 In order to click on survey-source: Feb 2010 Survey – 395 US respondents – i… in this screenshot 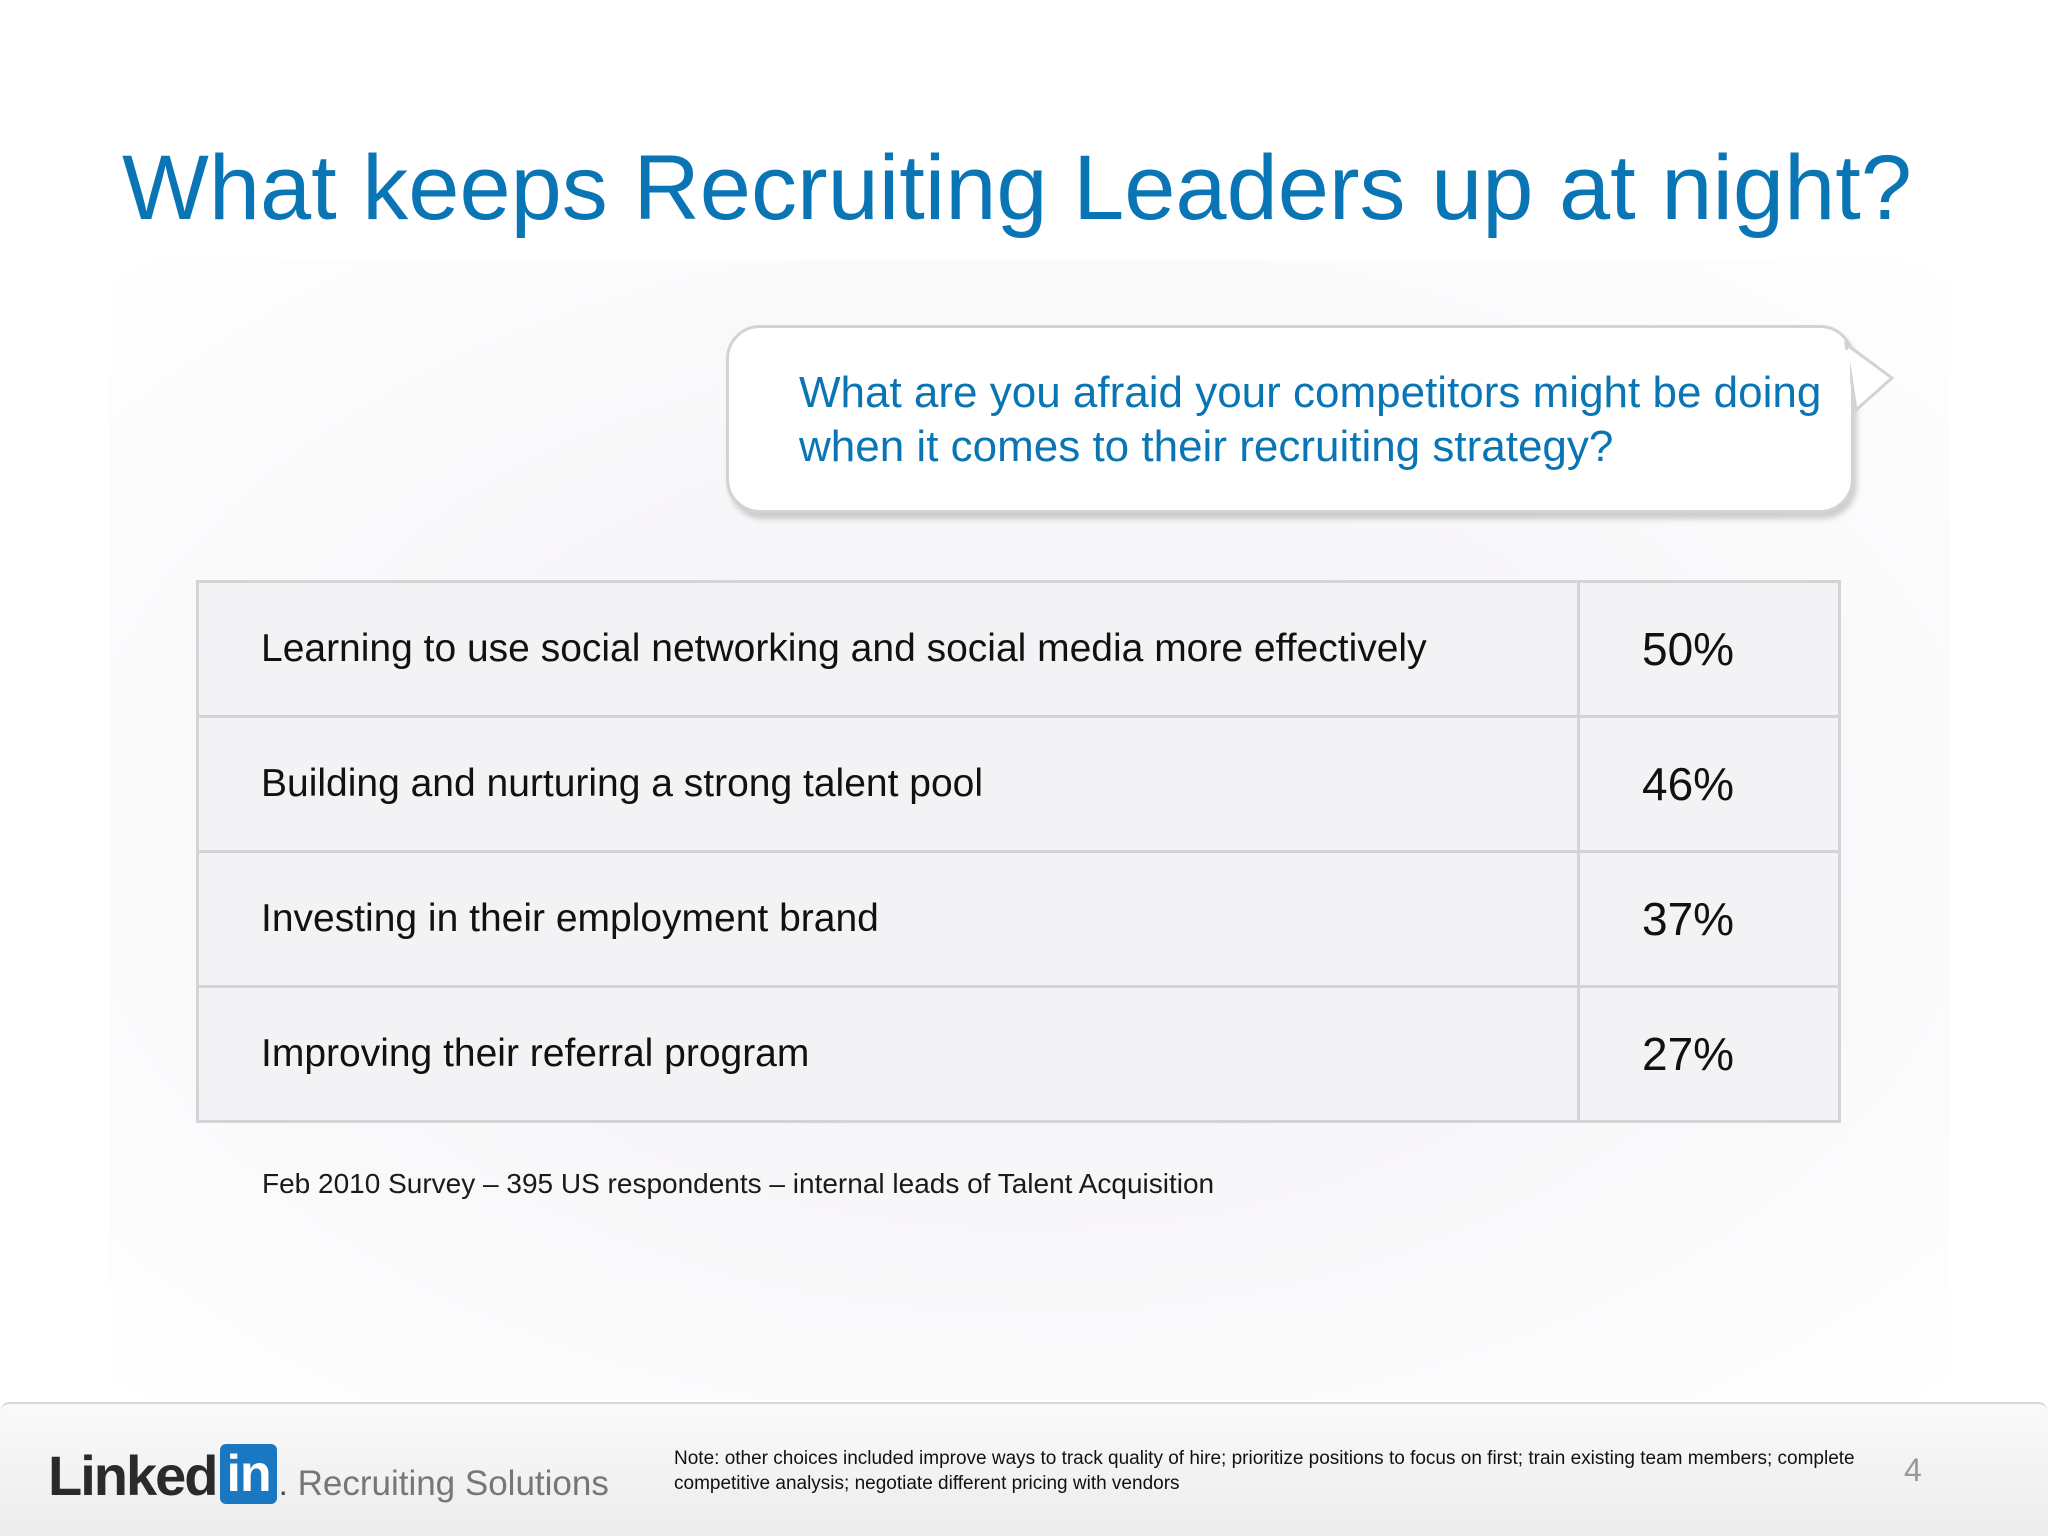, I will do `click(738, 1183)`.